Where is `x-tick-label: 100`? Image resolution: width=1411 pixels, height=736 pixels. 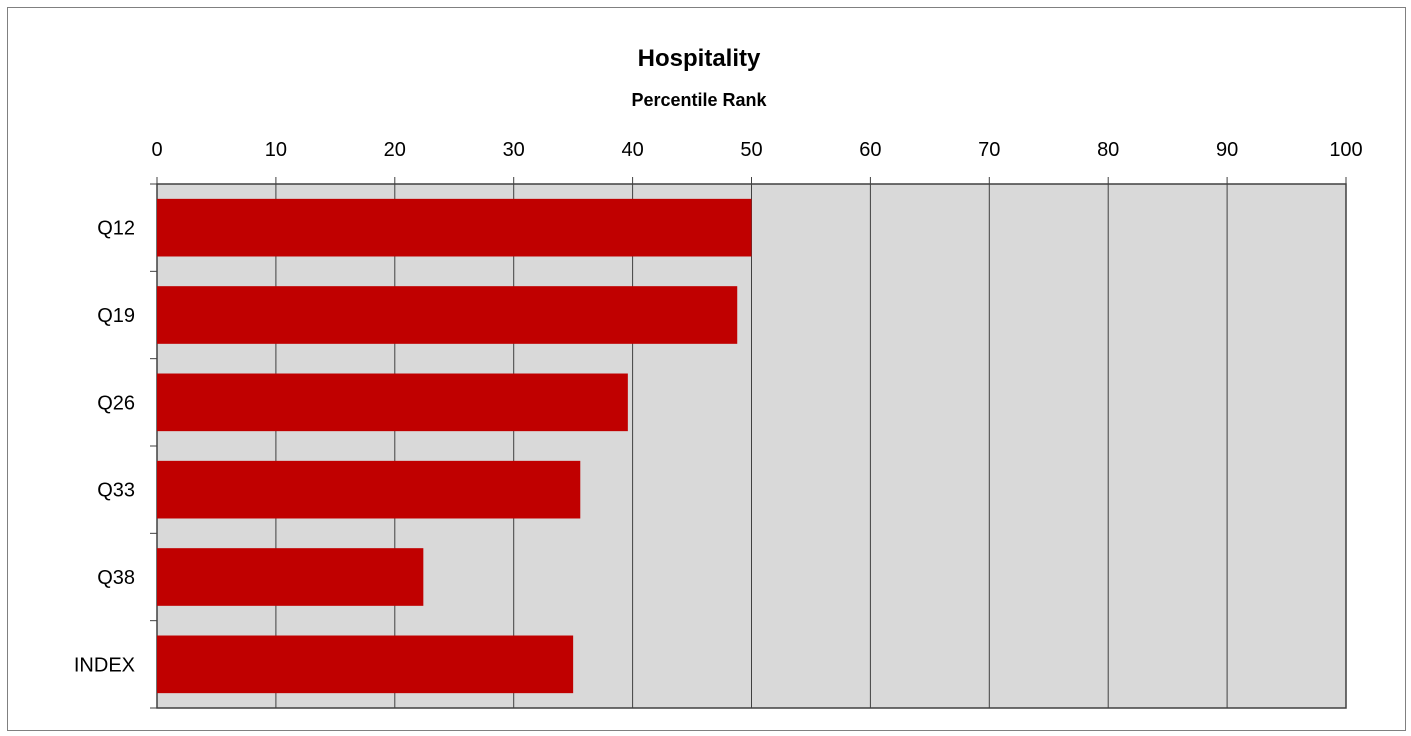 x-tick-label: 100 is located at coordinates (1345, 150).